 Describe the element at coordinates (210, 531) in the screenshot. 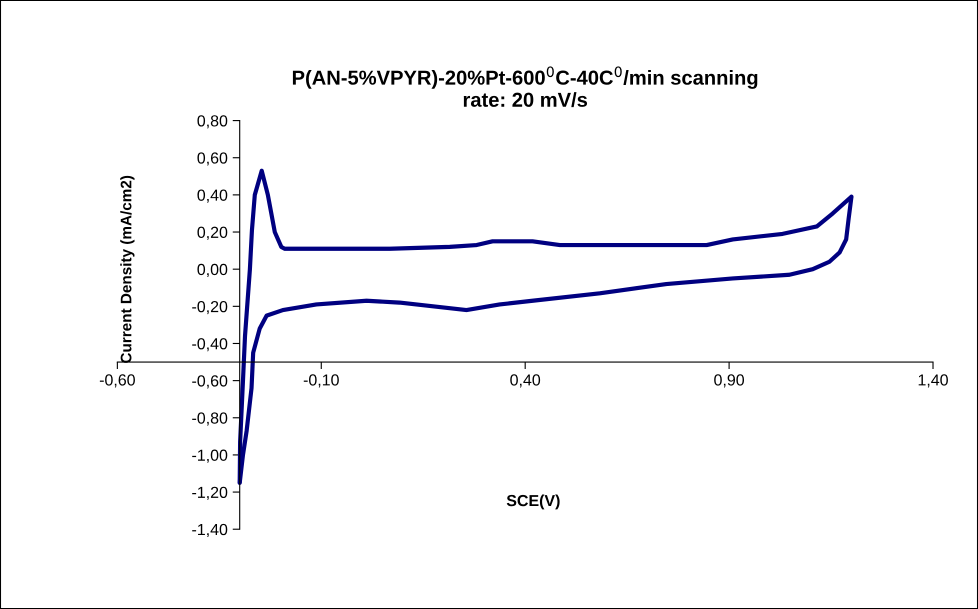

I see `y-tick-label: -1,40` at that location.